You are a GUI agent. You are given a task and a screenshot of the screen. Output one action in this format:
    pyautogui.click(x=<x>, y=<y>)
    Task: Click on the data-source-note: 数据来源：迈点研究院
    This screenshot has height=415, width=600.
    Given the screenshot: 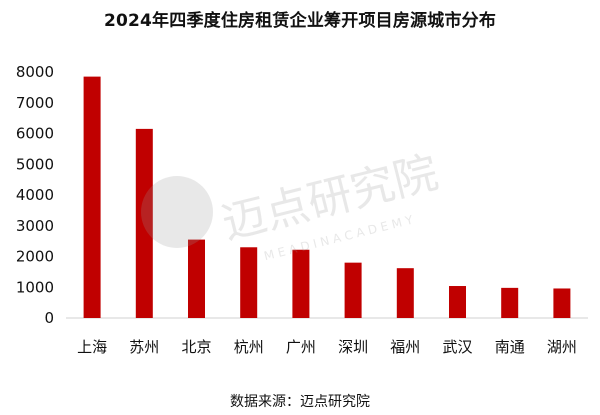 What is the action you would take?
    pyautogui.click(x=300, y=402)
    